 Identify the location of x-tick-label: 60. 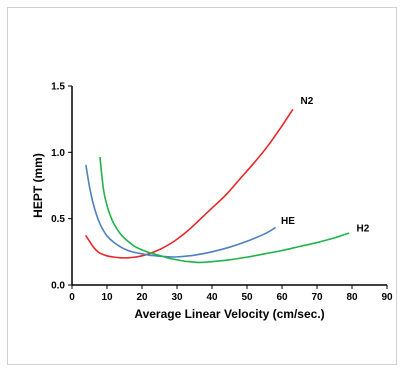
(282, 297).